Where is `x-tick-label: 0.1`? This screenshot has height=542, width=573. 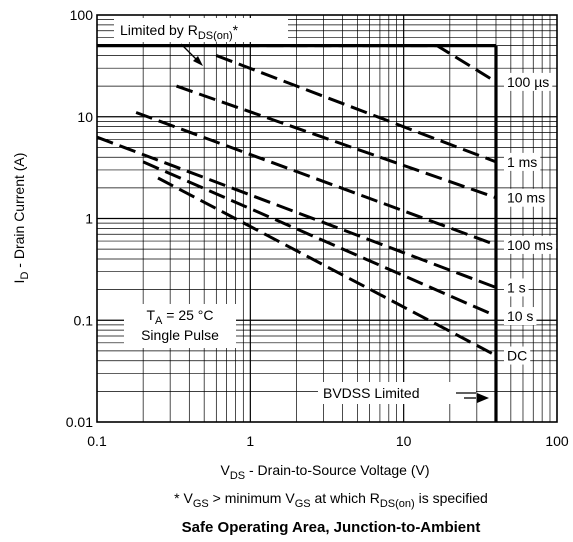
x-tick-label: 0.1 is located at coordinates (97, 441).